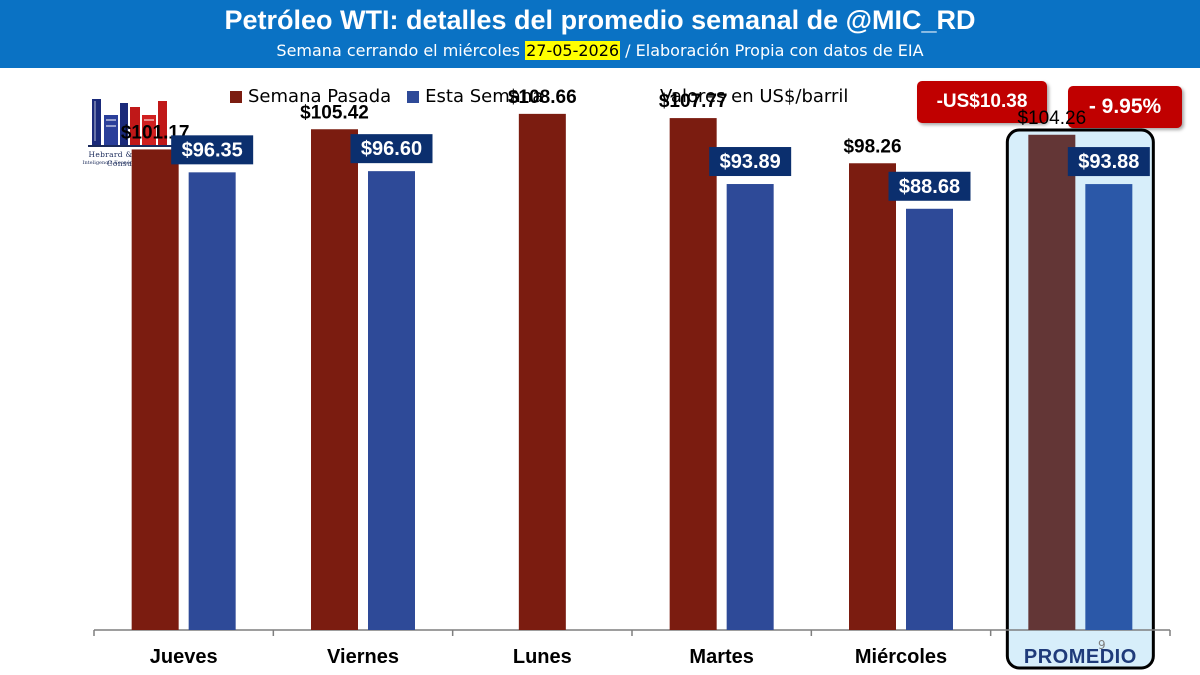  I want to click on category-label-miercoles: Miércoles, so click(901, 657).